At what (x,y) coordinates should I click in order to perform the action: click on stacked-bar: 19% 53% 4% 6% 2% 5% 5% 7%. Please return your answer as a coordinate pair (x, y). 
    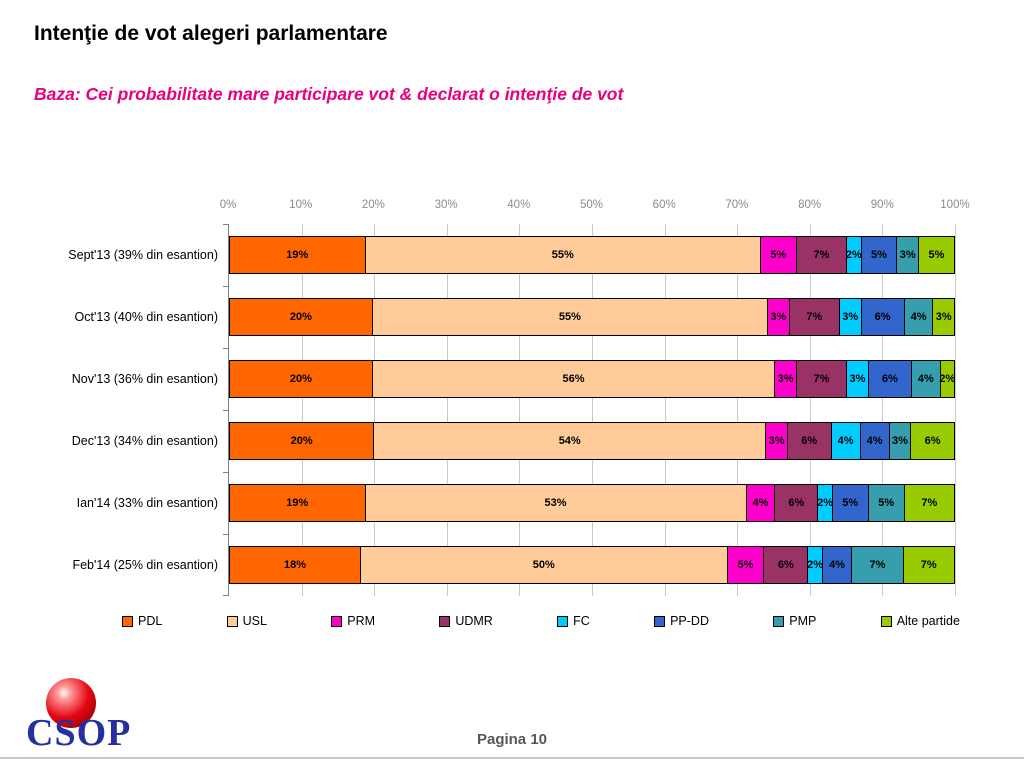
    Looking at the image, I should click on (592, 503).